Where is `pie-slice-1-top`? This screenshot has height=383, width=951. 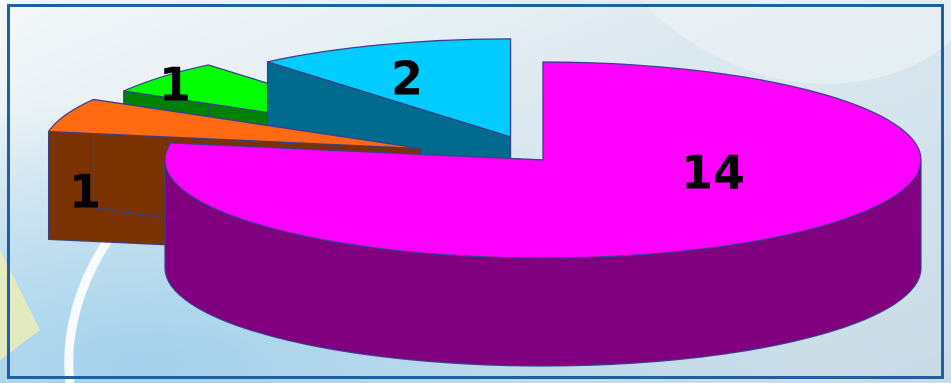 pie-slice-1-top is located at coordinates (234, 124).